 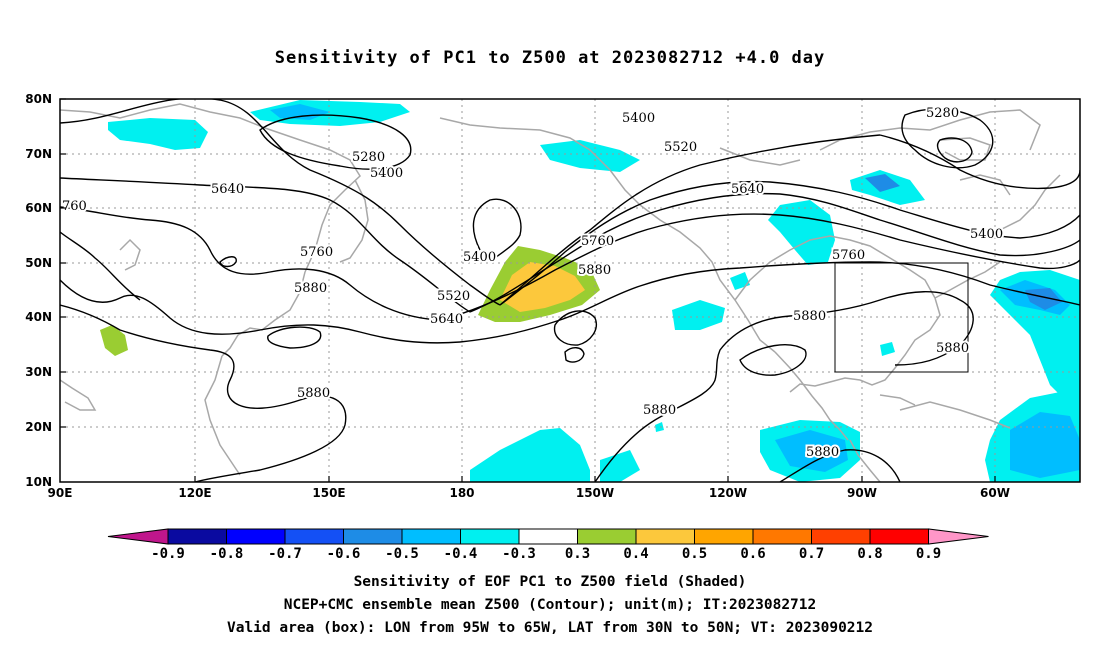 What do you see at coordinates (168, 554) in the screenshot?
I see `colorbar-tick-label: -0.9` at bounding box center [168, 554].